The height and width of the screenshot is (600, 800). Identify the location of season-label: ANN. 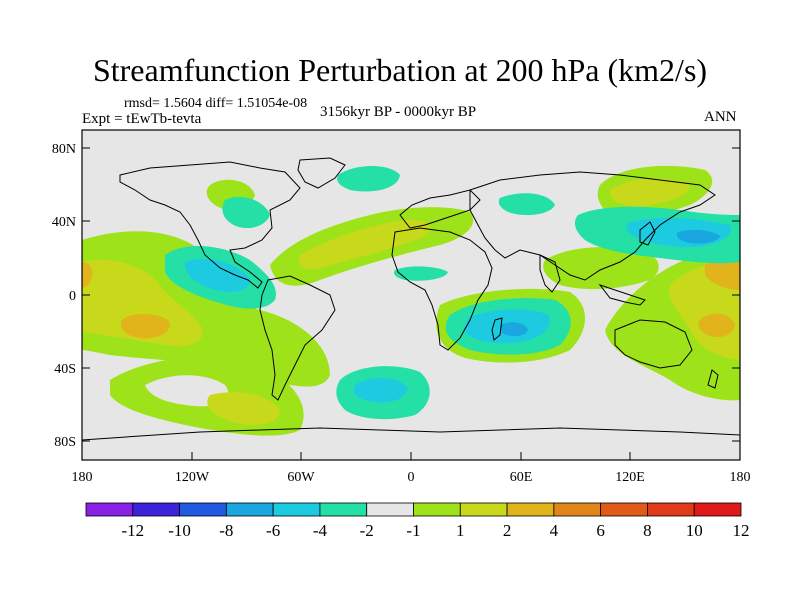
(720, 117).